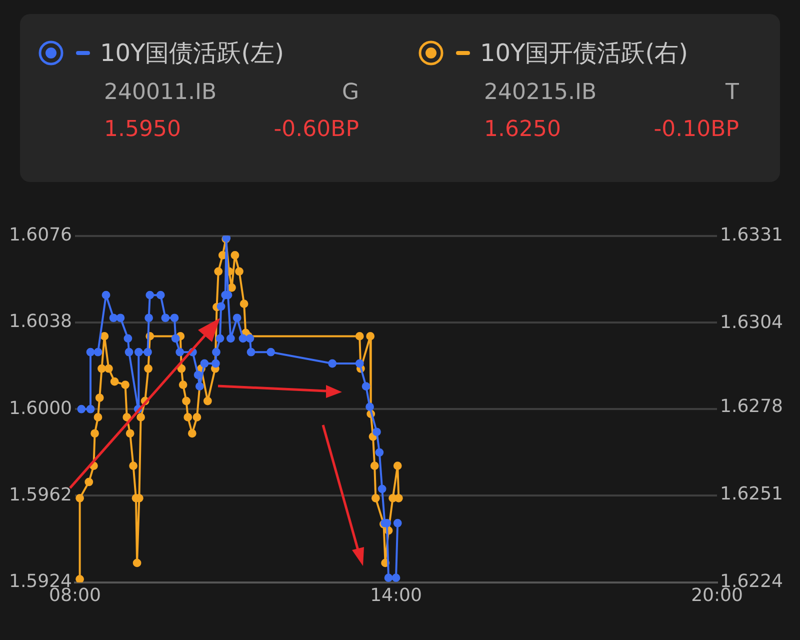  Describe the element at coordinates (315, 129) in the screenshot. I see `text: -0.60BP` at that location.